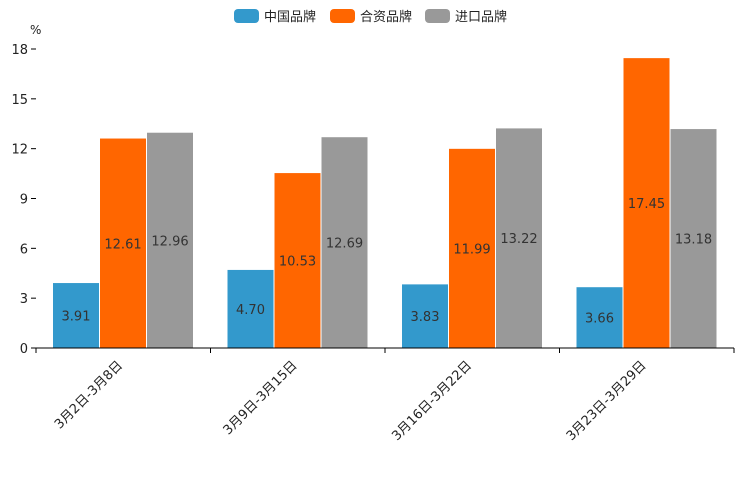 The height and width of the screenshot is (496, 744). Describe the element at coordinates (481, 17) in the screenshot. I see `legend-label: 进口品牌` at that location.